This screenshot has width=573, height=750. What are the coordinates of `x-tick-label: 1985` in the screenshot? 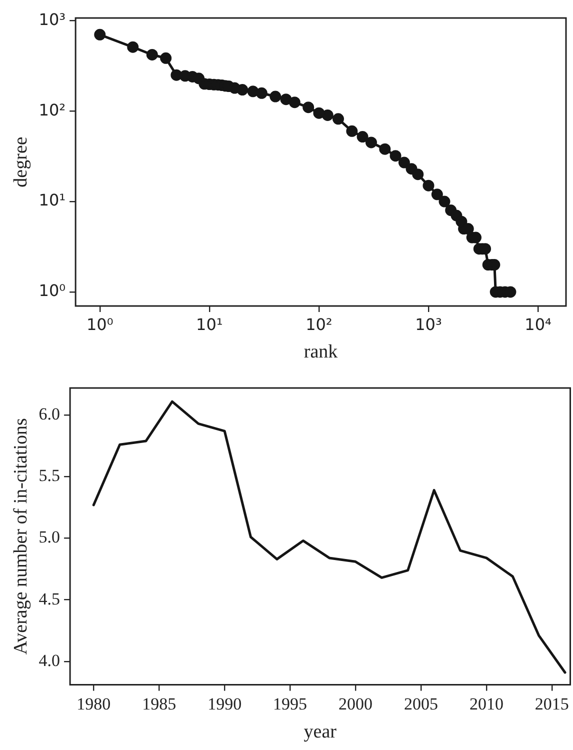 It's located at (159, 704).